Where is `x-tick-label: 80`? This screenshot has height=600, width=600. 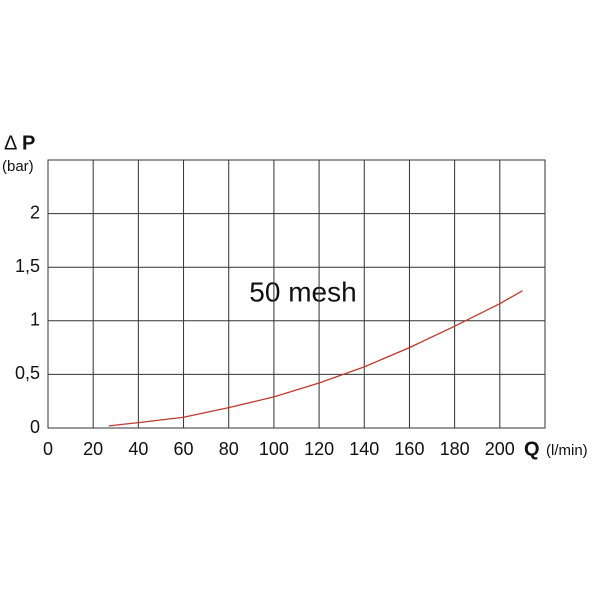 x-tick-label: 80 is located at coordinates (229, 449).